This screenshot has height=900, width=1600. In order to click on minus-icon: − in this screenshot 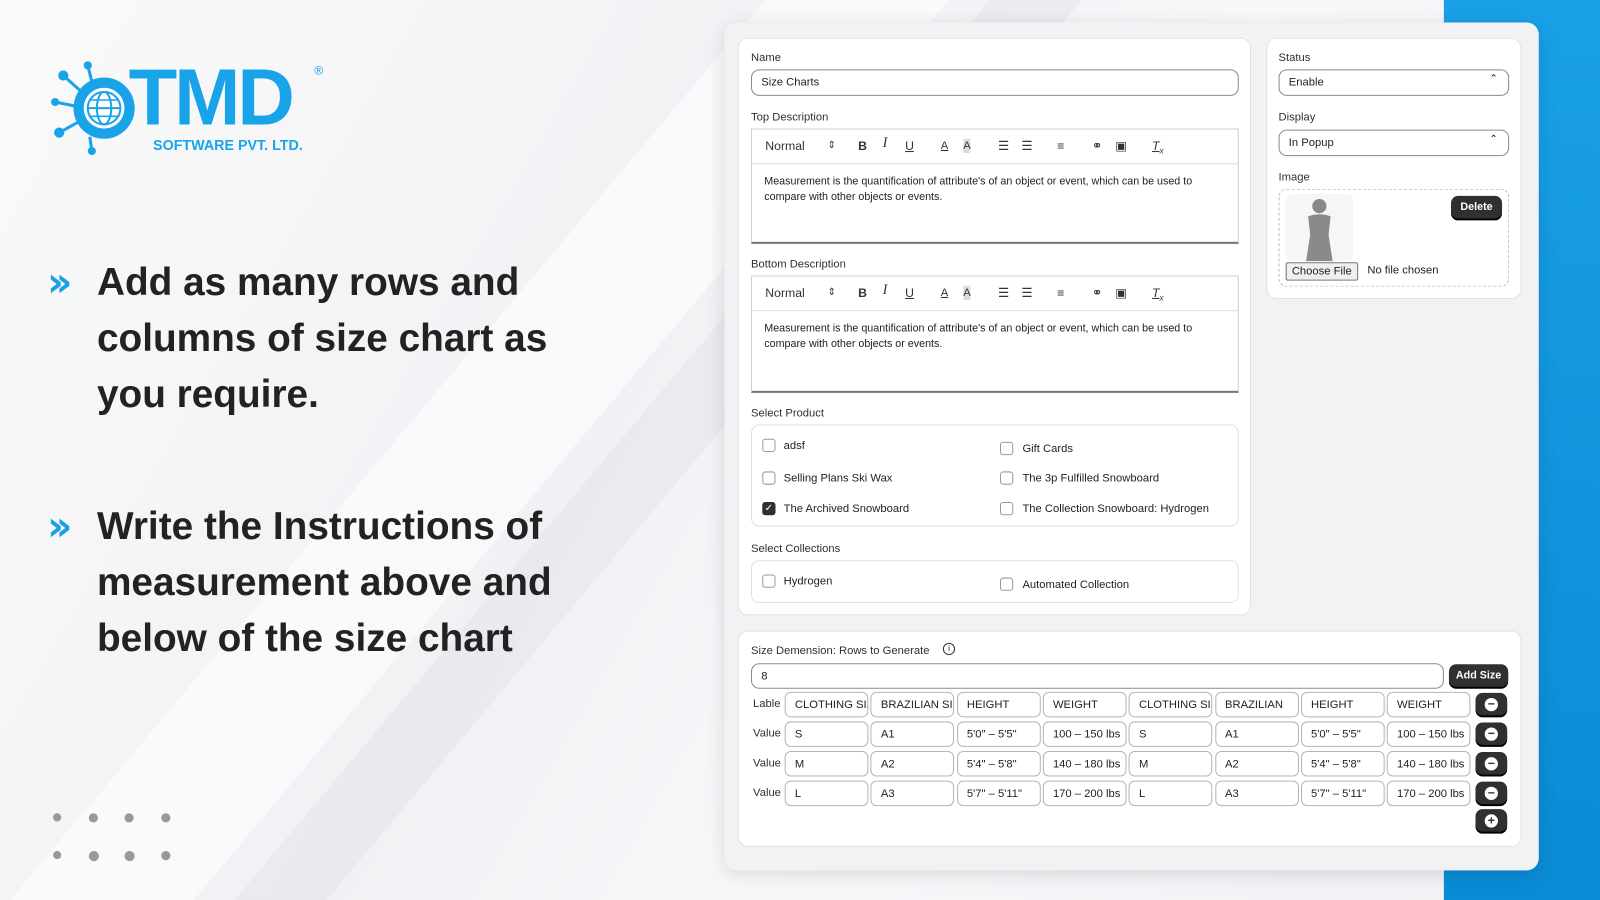, I will do `click(1491, 734)`.